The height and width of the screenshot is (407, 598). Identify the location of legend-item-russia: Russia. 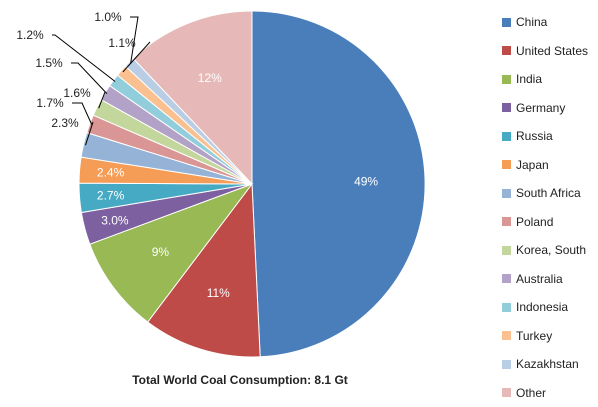
(545, 136).